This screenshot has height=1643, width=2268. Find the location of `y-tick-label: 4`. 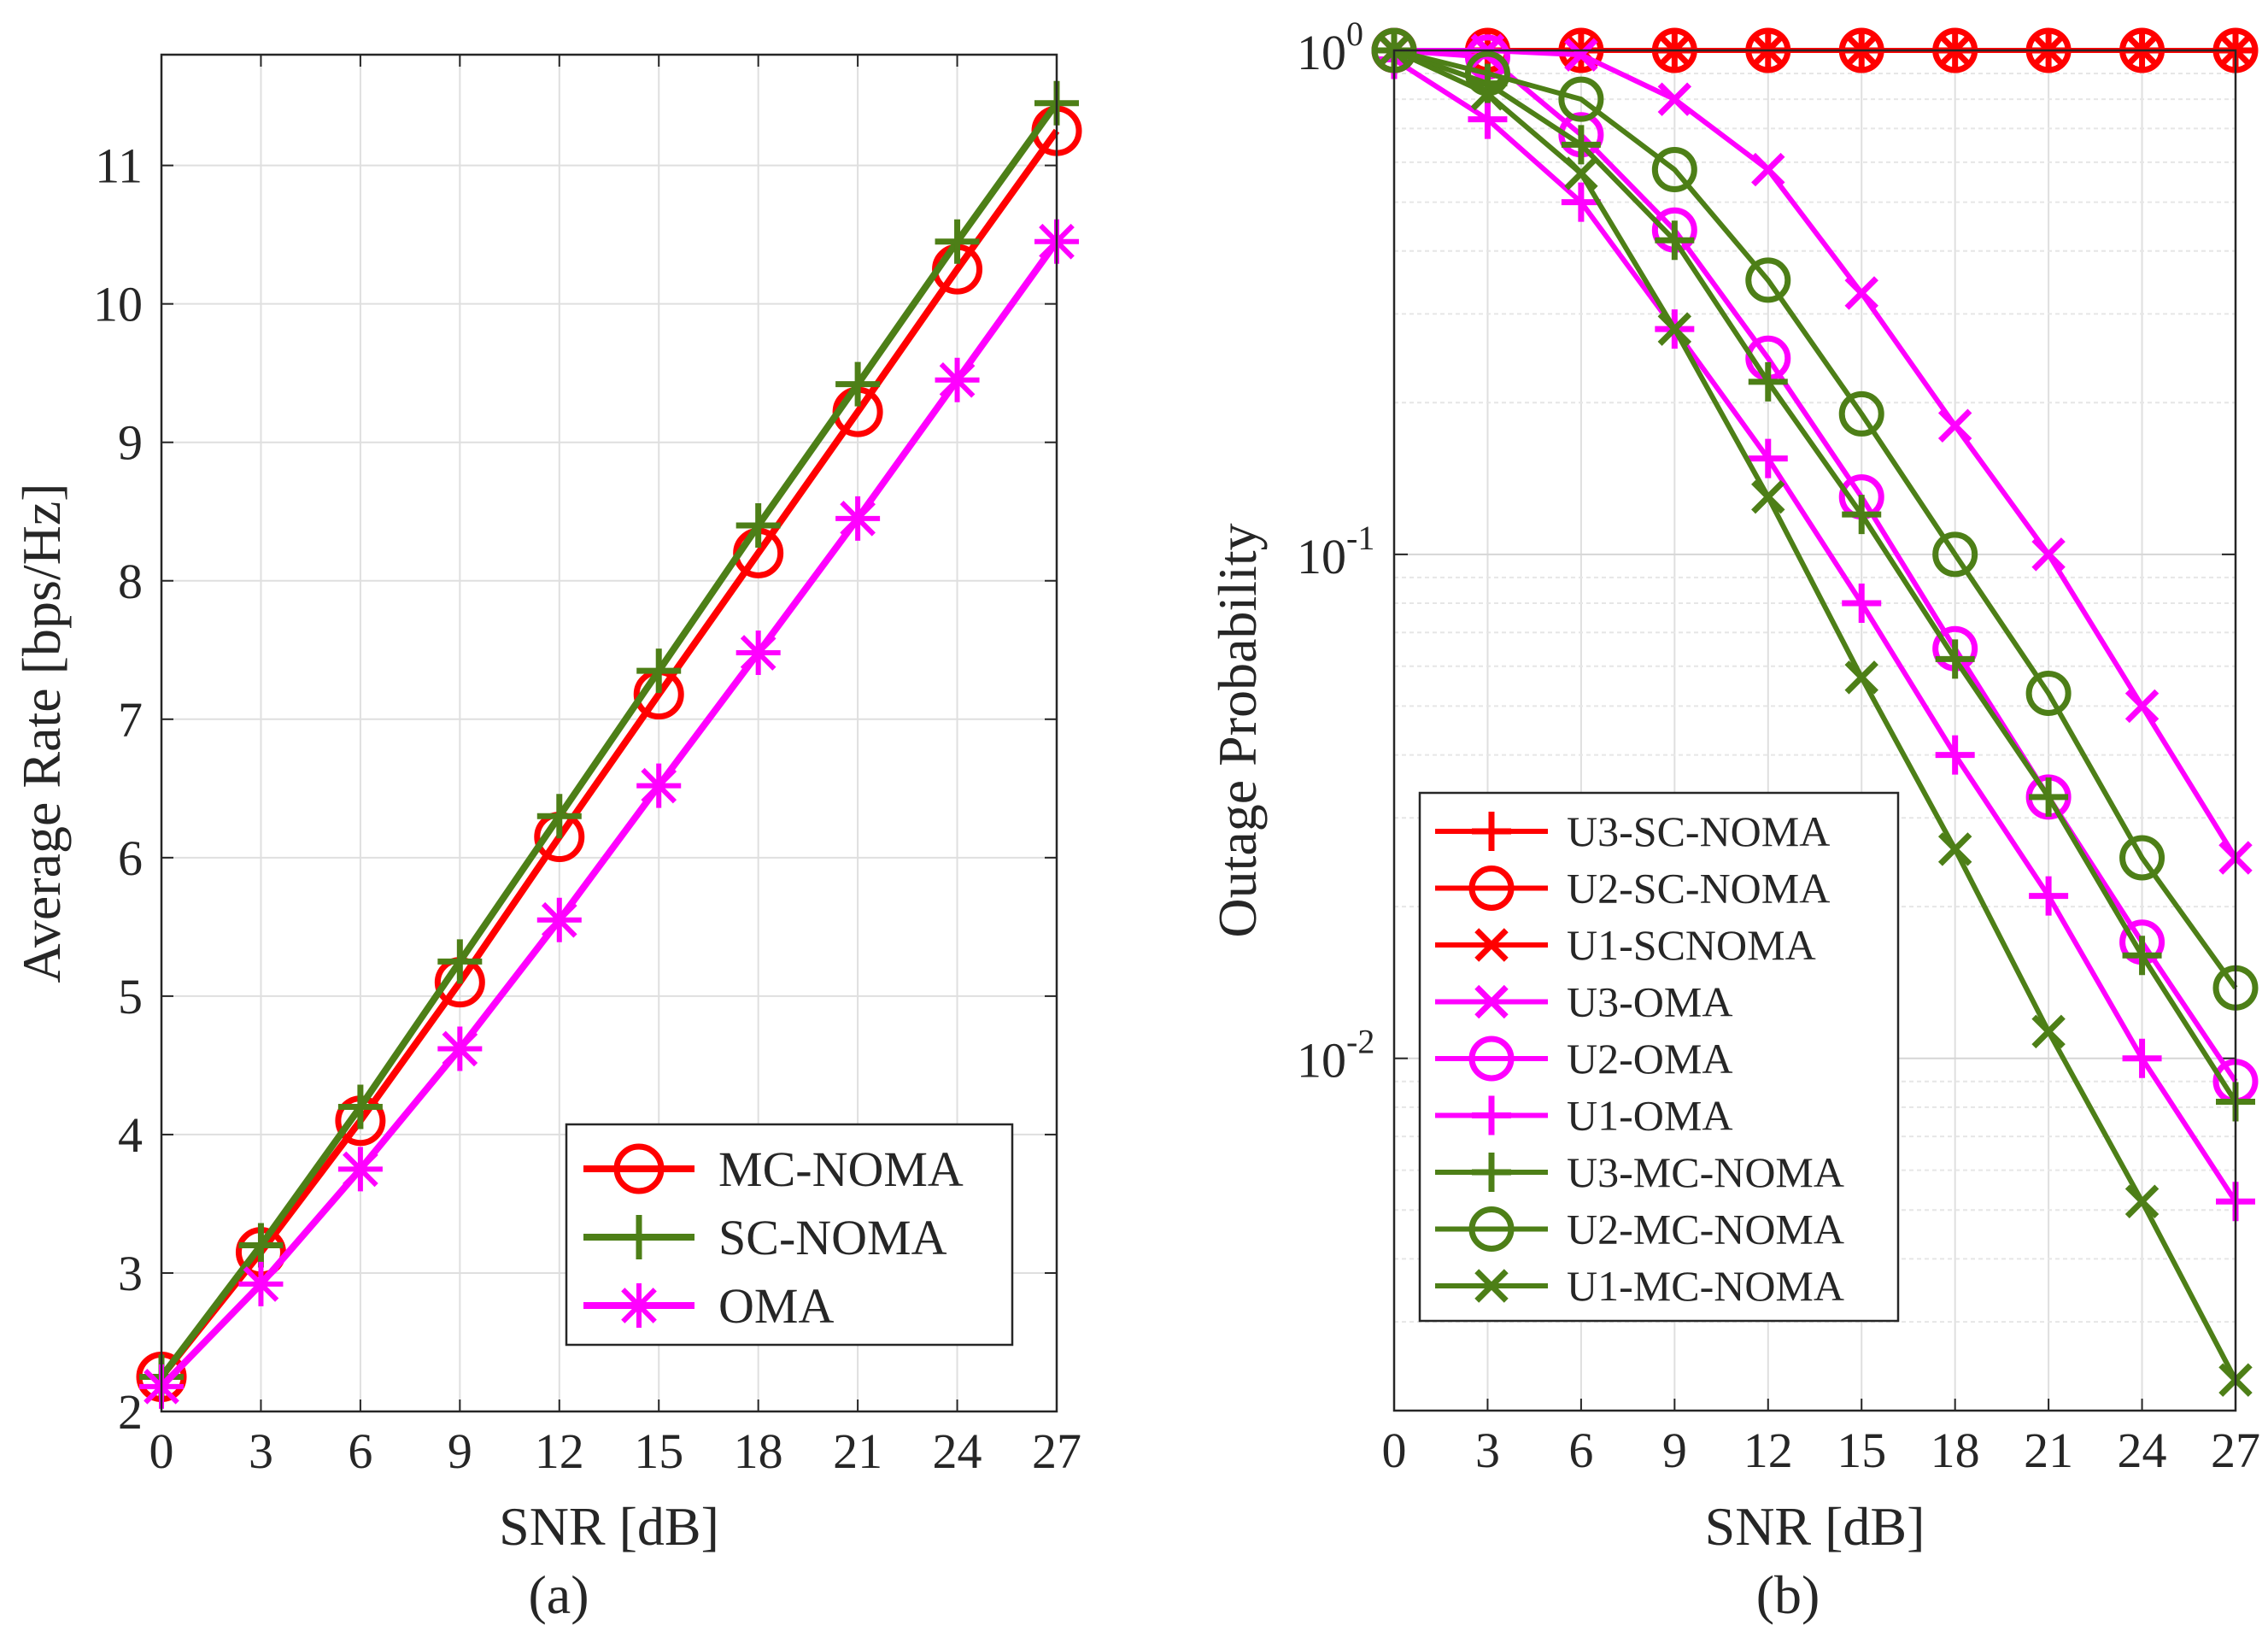

y-tick-label: 4 is located at coordinates (130, 1135).